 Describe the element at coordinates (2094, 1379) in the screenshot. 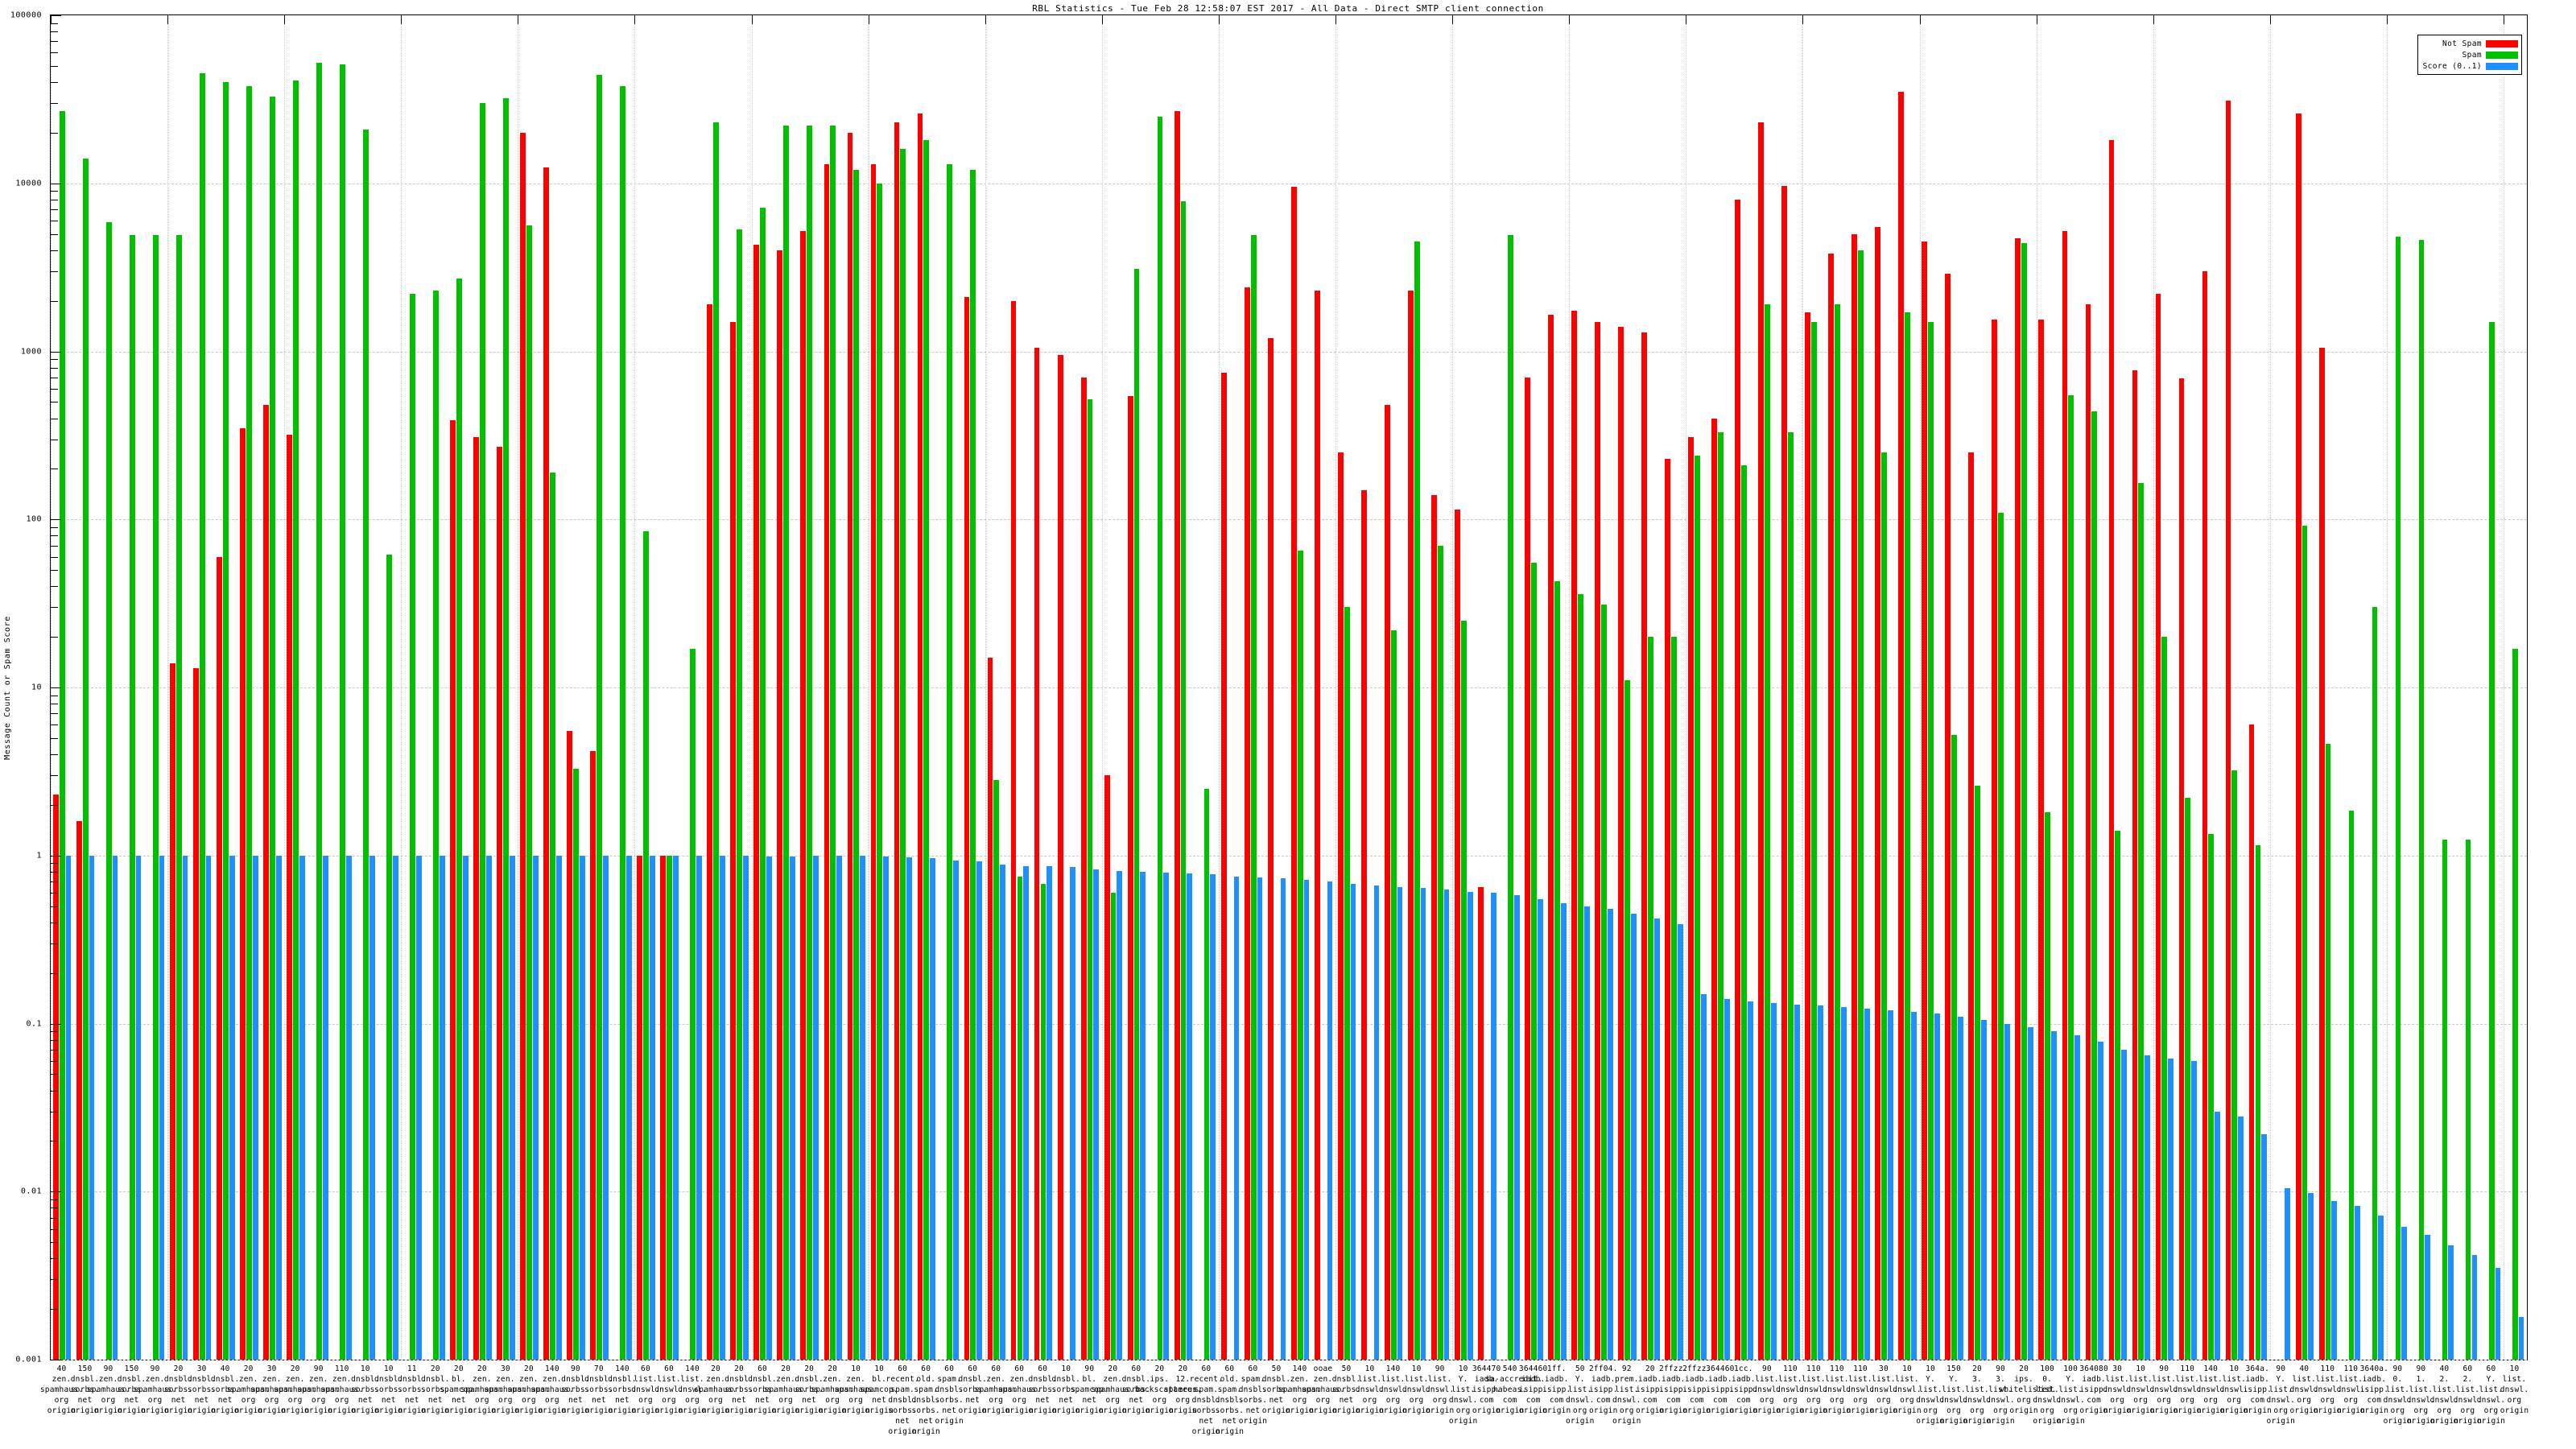

I see `x-axis-label-line: iadb.` at that location.